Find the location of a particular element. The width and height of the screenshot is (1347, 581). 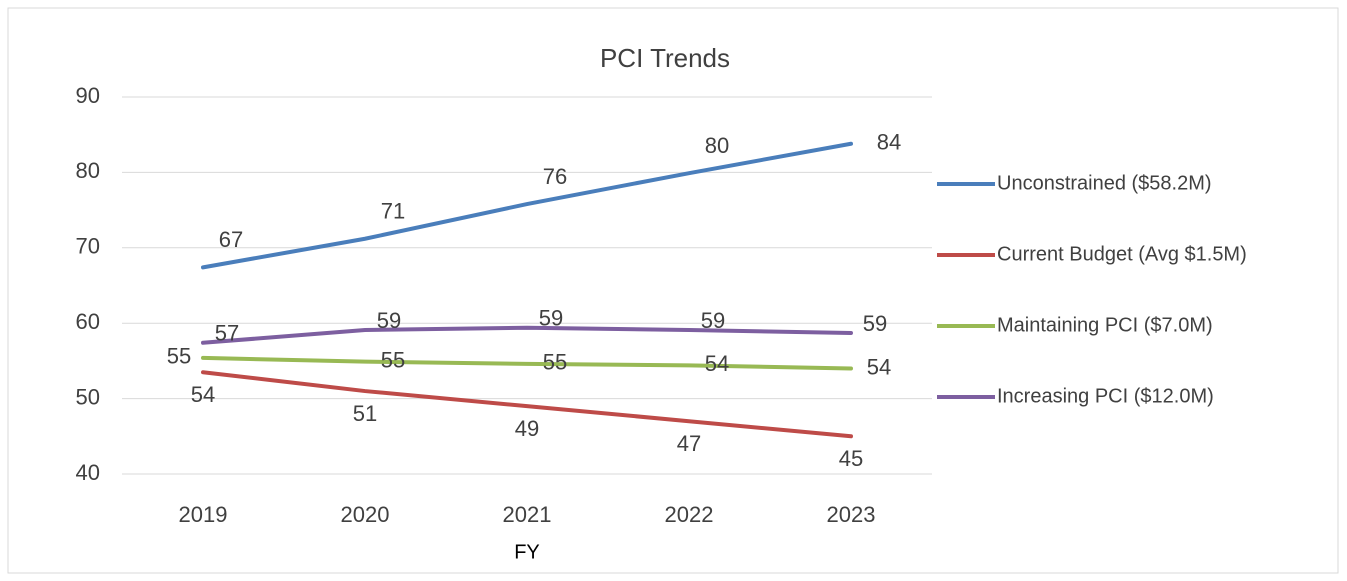

x-tick-label: 2019 is located at coordinates (203, 514).